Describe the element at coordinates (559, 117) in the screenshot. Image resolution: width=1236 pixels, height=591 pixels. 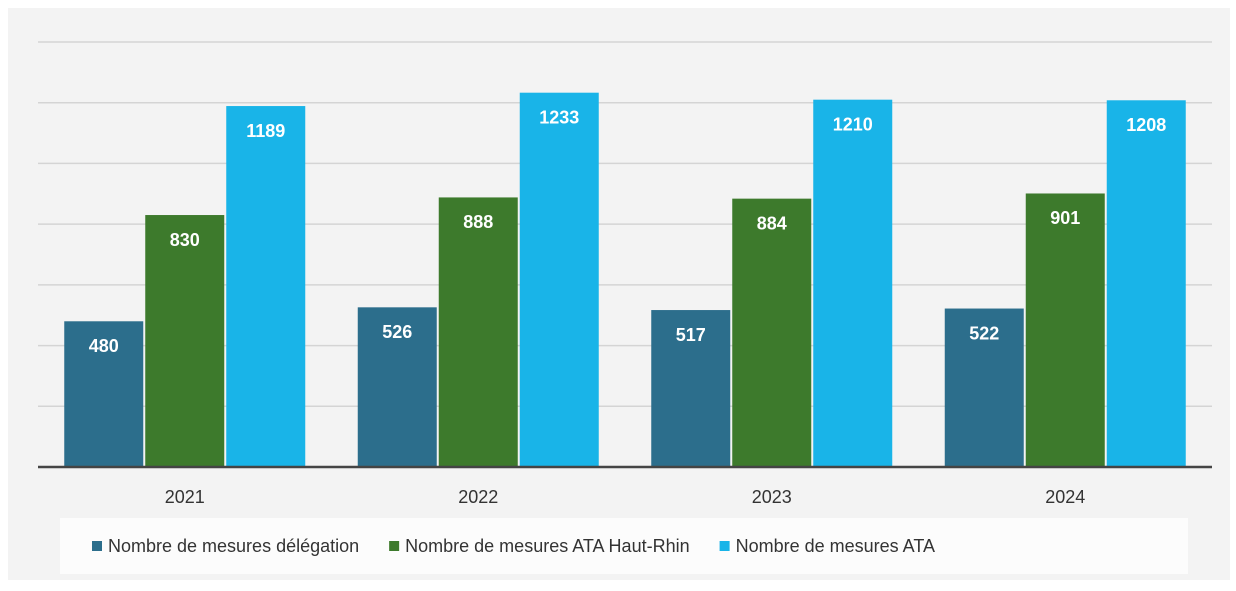
I see `data-label: 1233` at that location.